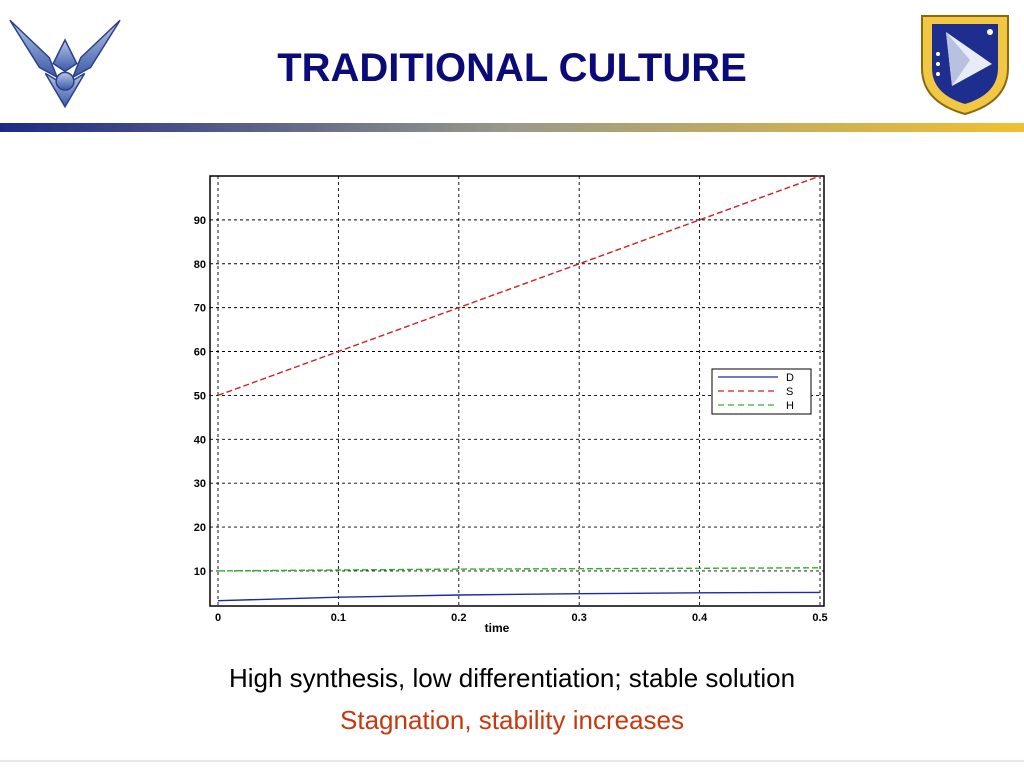  I want to click on series-line-d, so click(519, 596).